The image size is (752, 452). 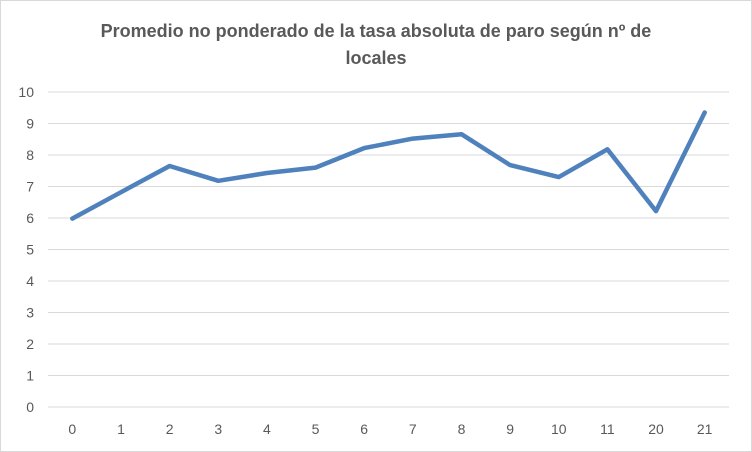 What do you see at coordinates (705, 429) in the screenshot?
I see `x-tick-label: 21` at bounding box center [705, 429].